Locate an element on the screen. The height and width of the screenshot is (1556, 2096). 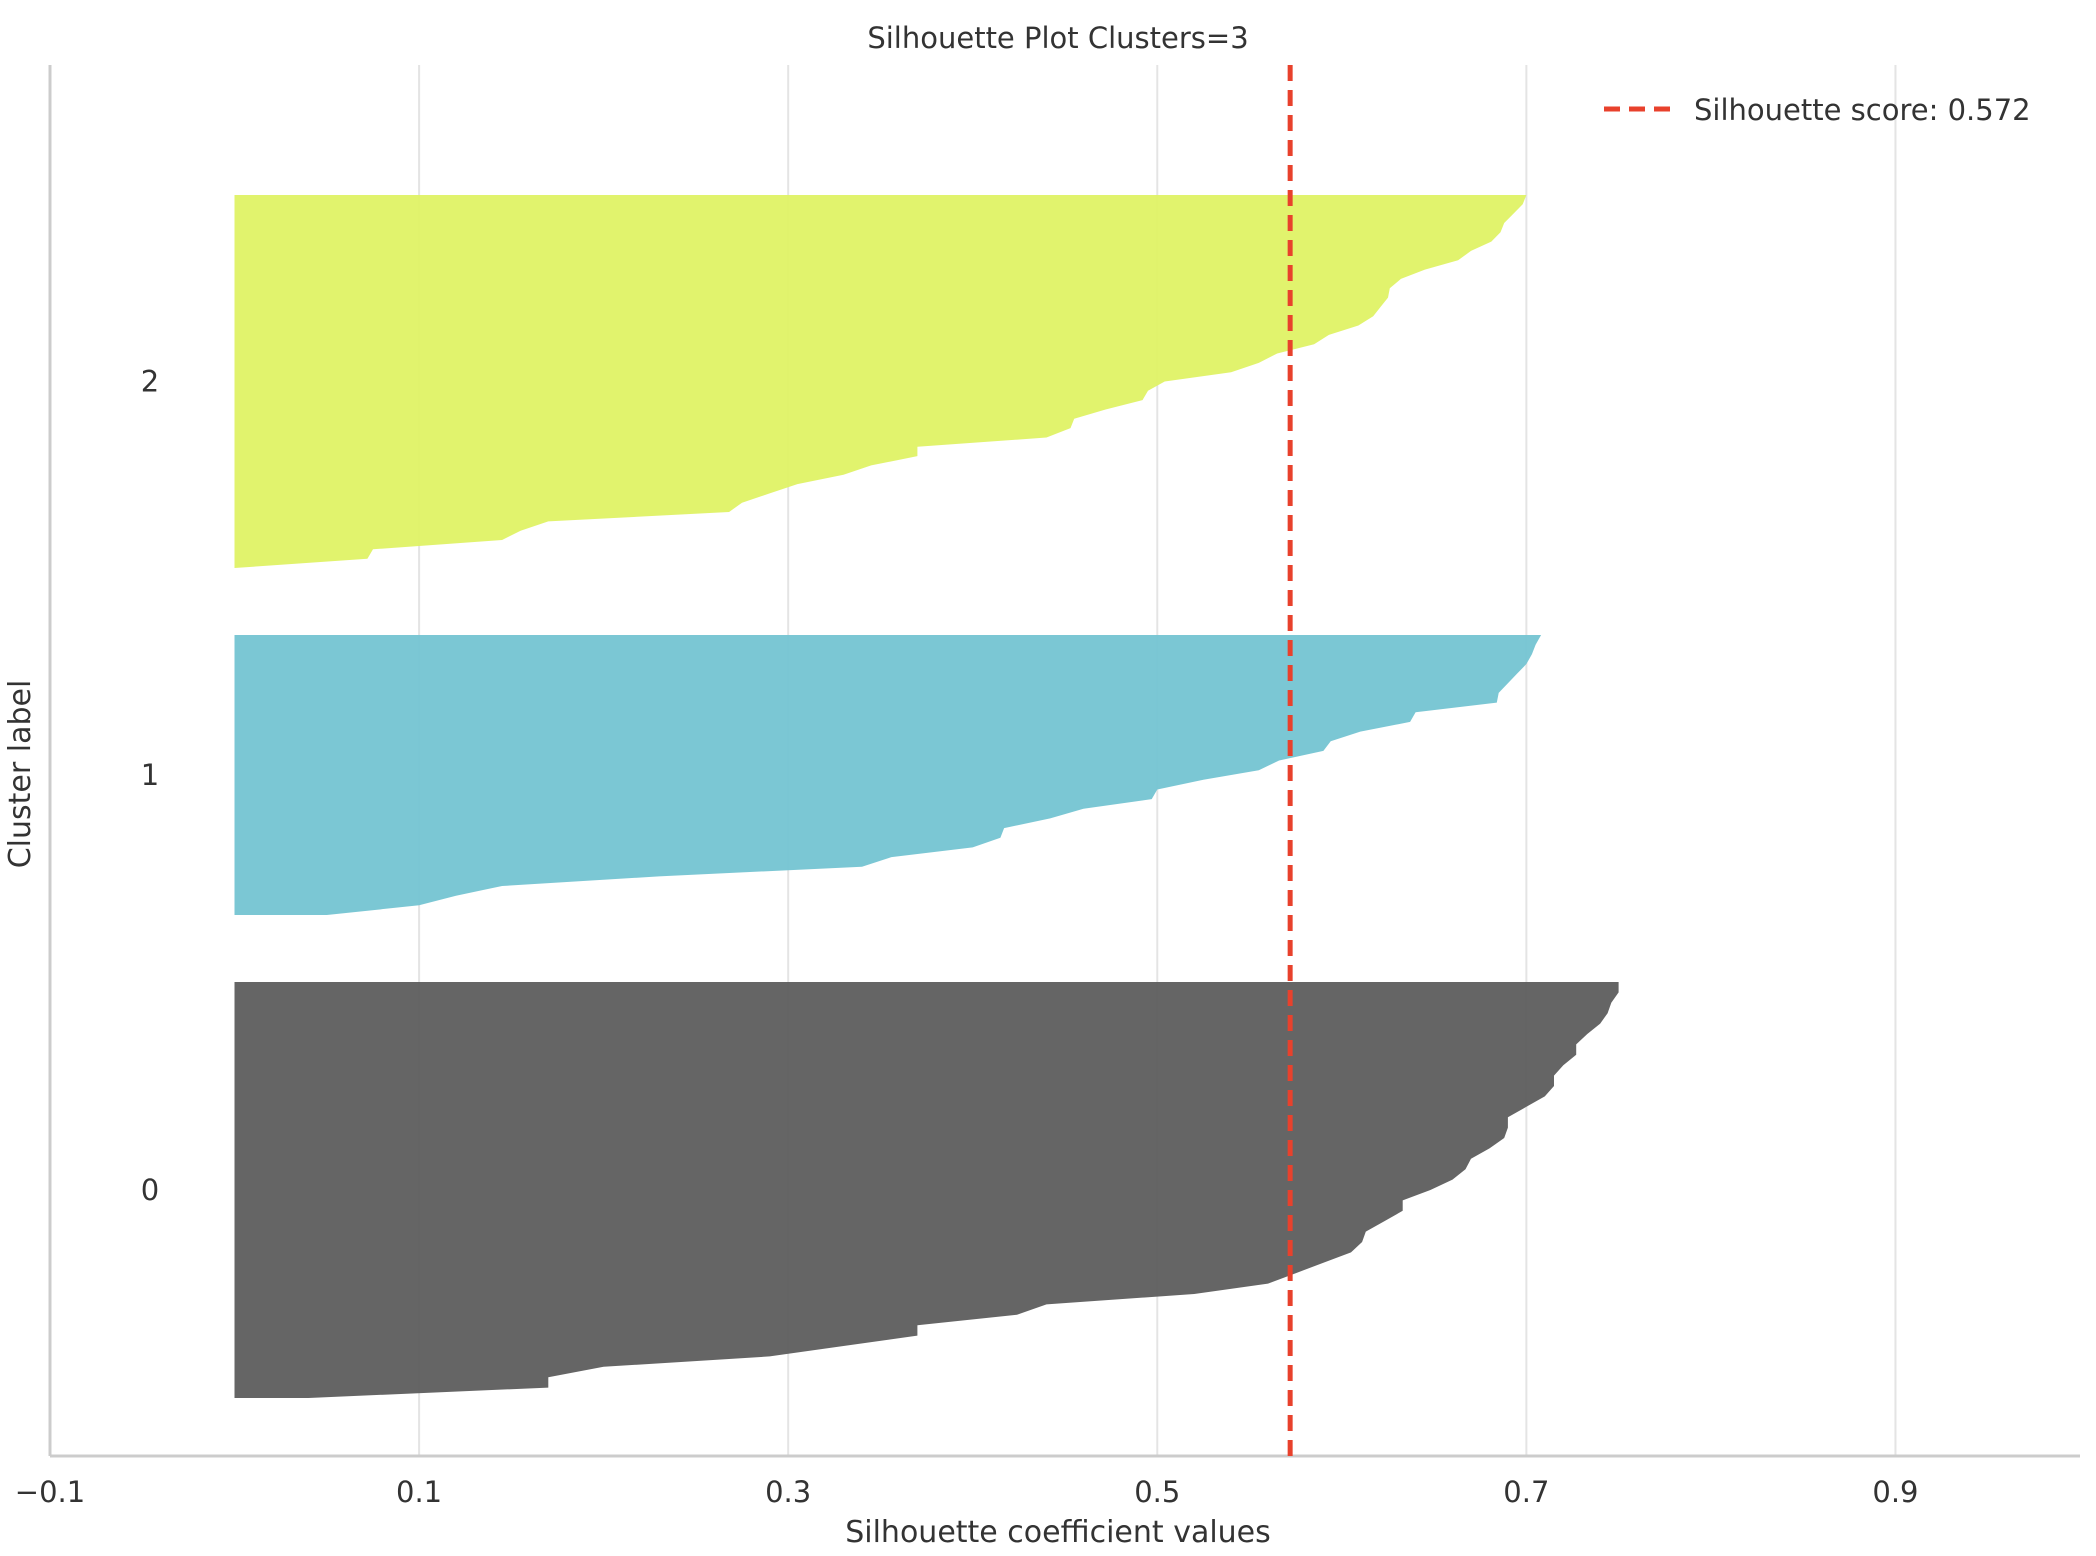
x-tick-label-0: −0.1 is located at coordinates (50, 1492).